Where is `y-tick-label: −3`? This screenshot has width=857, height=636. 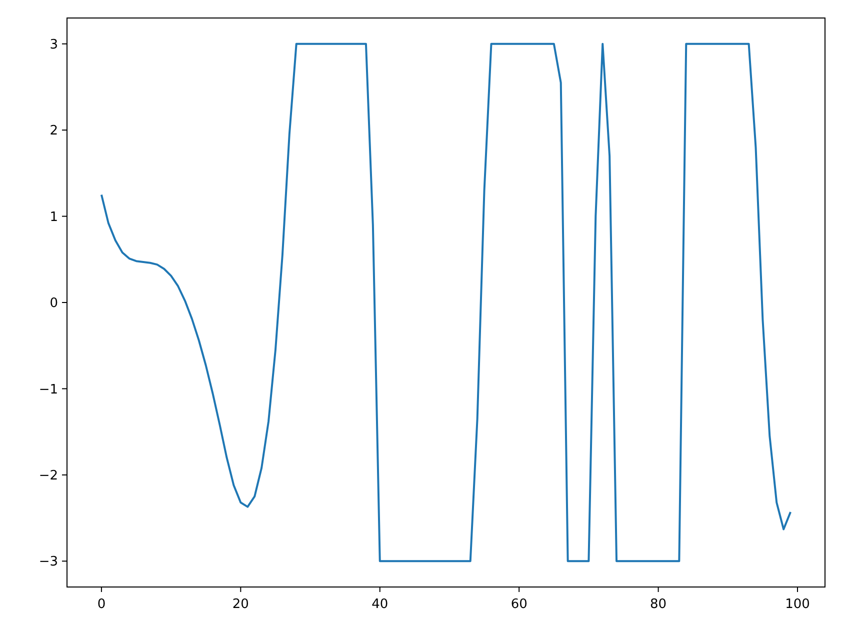
y-tick-label: −3 is located at coordinates (48, 562).